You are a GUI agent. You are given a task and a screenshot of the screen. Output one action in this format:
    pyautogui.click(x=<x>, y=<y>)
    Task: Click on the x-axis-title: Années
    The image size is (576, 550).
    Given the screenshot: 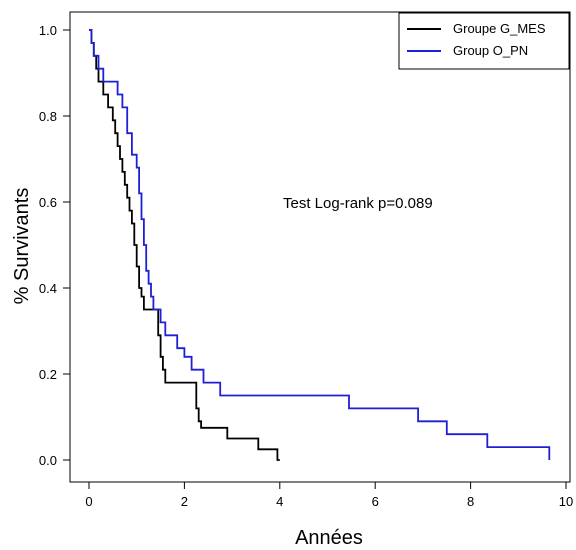 What is the action you would take?
    pyautogui.click(x=329, y=538)
    